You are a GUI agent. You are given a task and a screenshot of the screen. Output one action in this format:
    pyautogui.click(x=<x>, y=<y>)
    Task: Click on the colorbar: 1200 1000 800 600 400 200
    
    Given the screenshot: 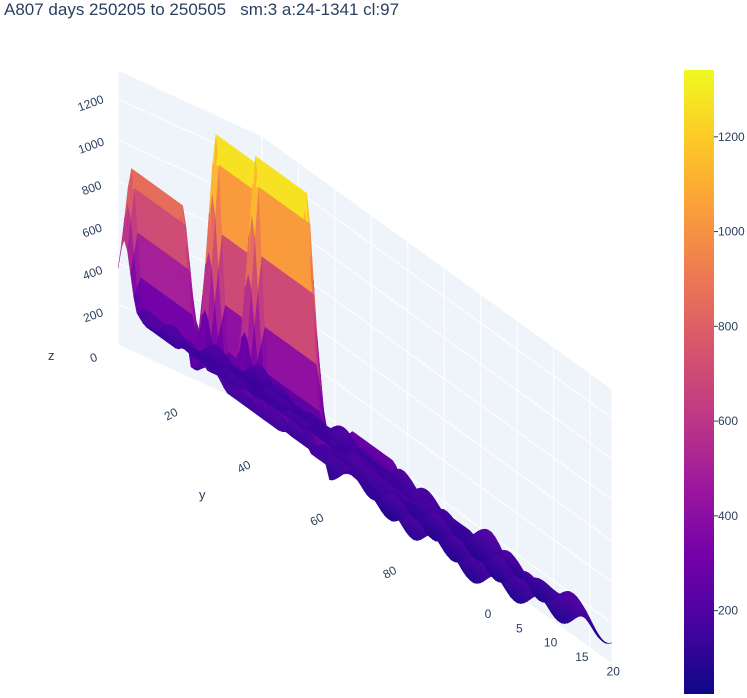 What is the action you would take?
    pyautogui.click(x=714, y=382)
    